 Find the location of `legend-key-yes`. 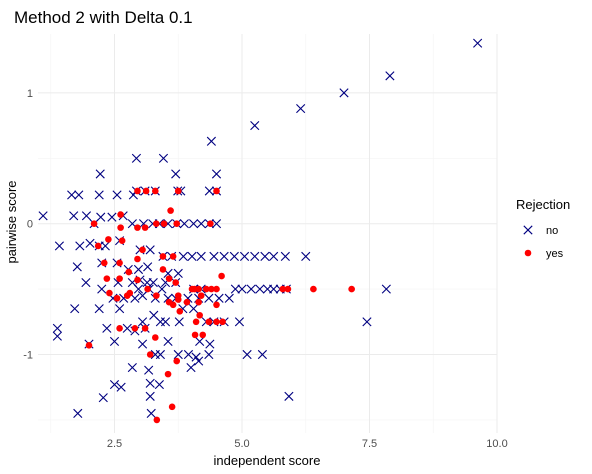

legend-key-yes is located at coordinates (528, 253).